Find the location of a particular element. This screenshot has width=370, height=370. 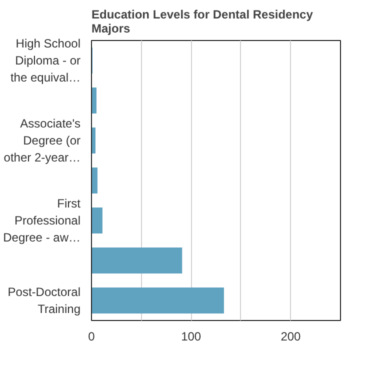

y-tick-label: Post-Doctoral Training is located at coordinates (44, 300).